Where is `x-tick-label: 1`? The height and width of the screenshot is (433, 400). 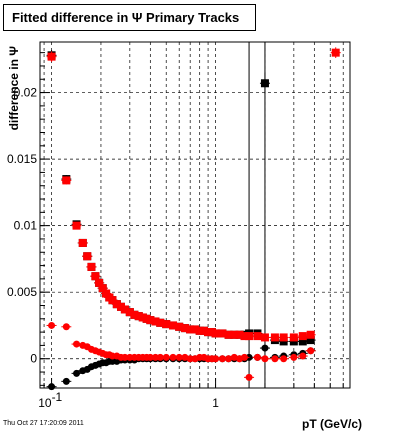
x-tick-label: 1 is located at coordinates (215, 403).